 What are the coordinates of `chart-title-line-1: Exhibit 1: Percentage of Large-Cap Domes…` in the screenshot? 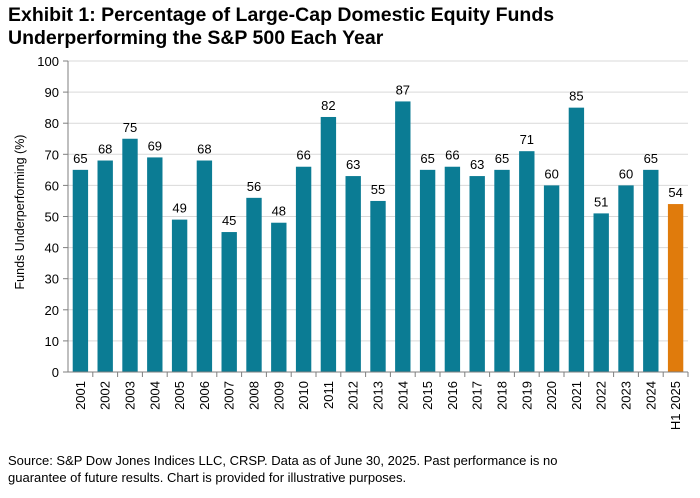 It's located at (281, 15).